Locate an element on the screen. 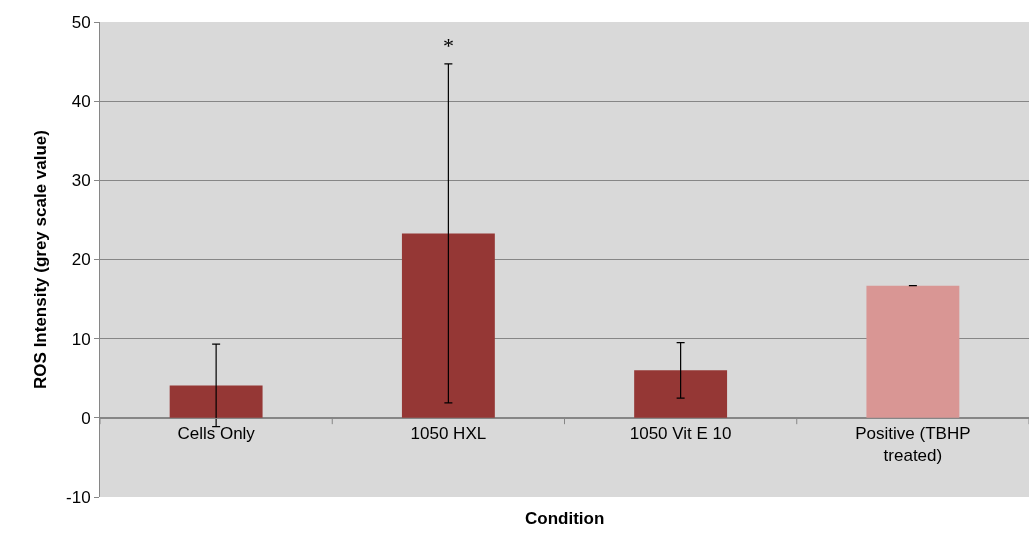 The image size is (1034, 542). x-tick-label: 1050 HXL is located at coordinates (448, 434).